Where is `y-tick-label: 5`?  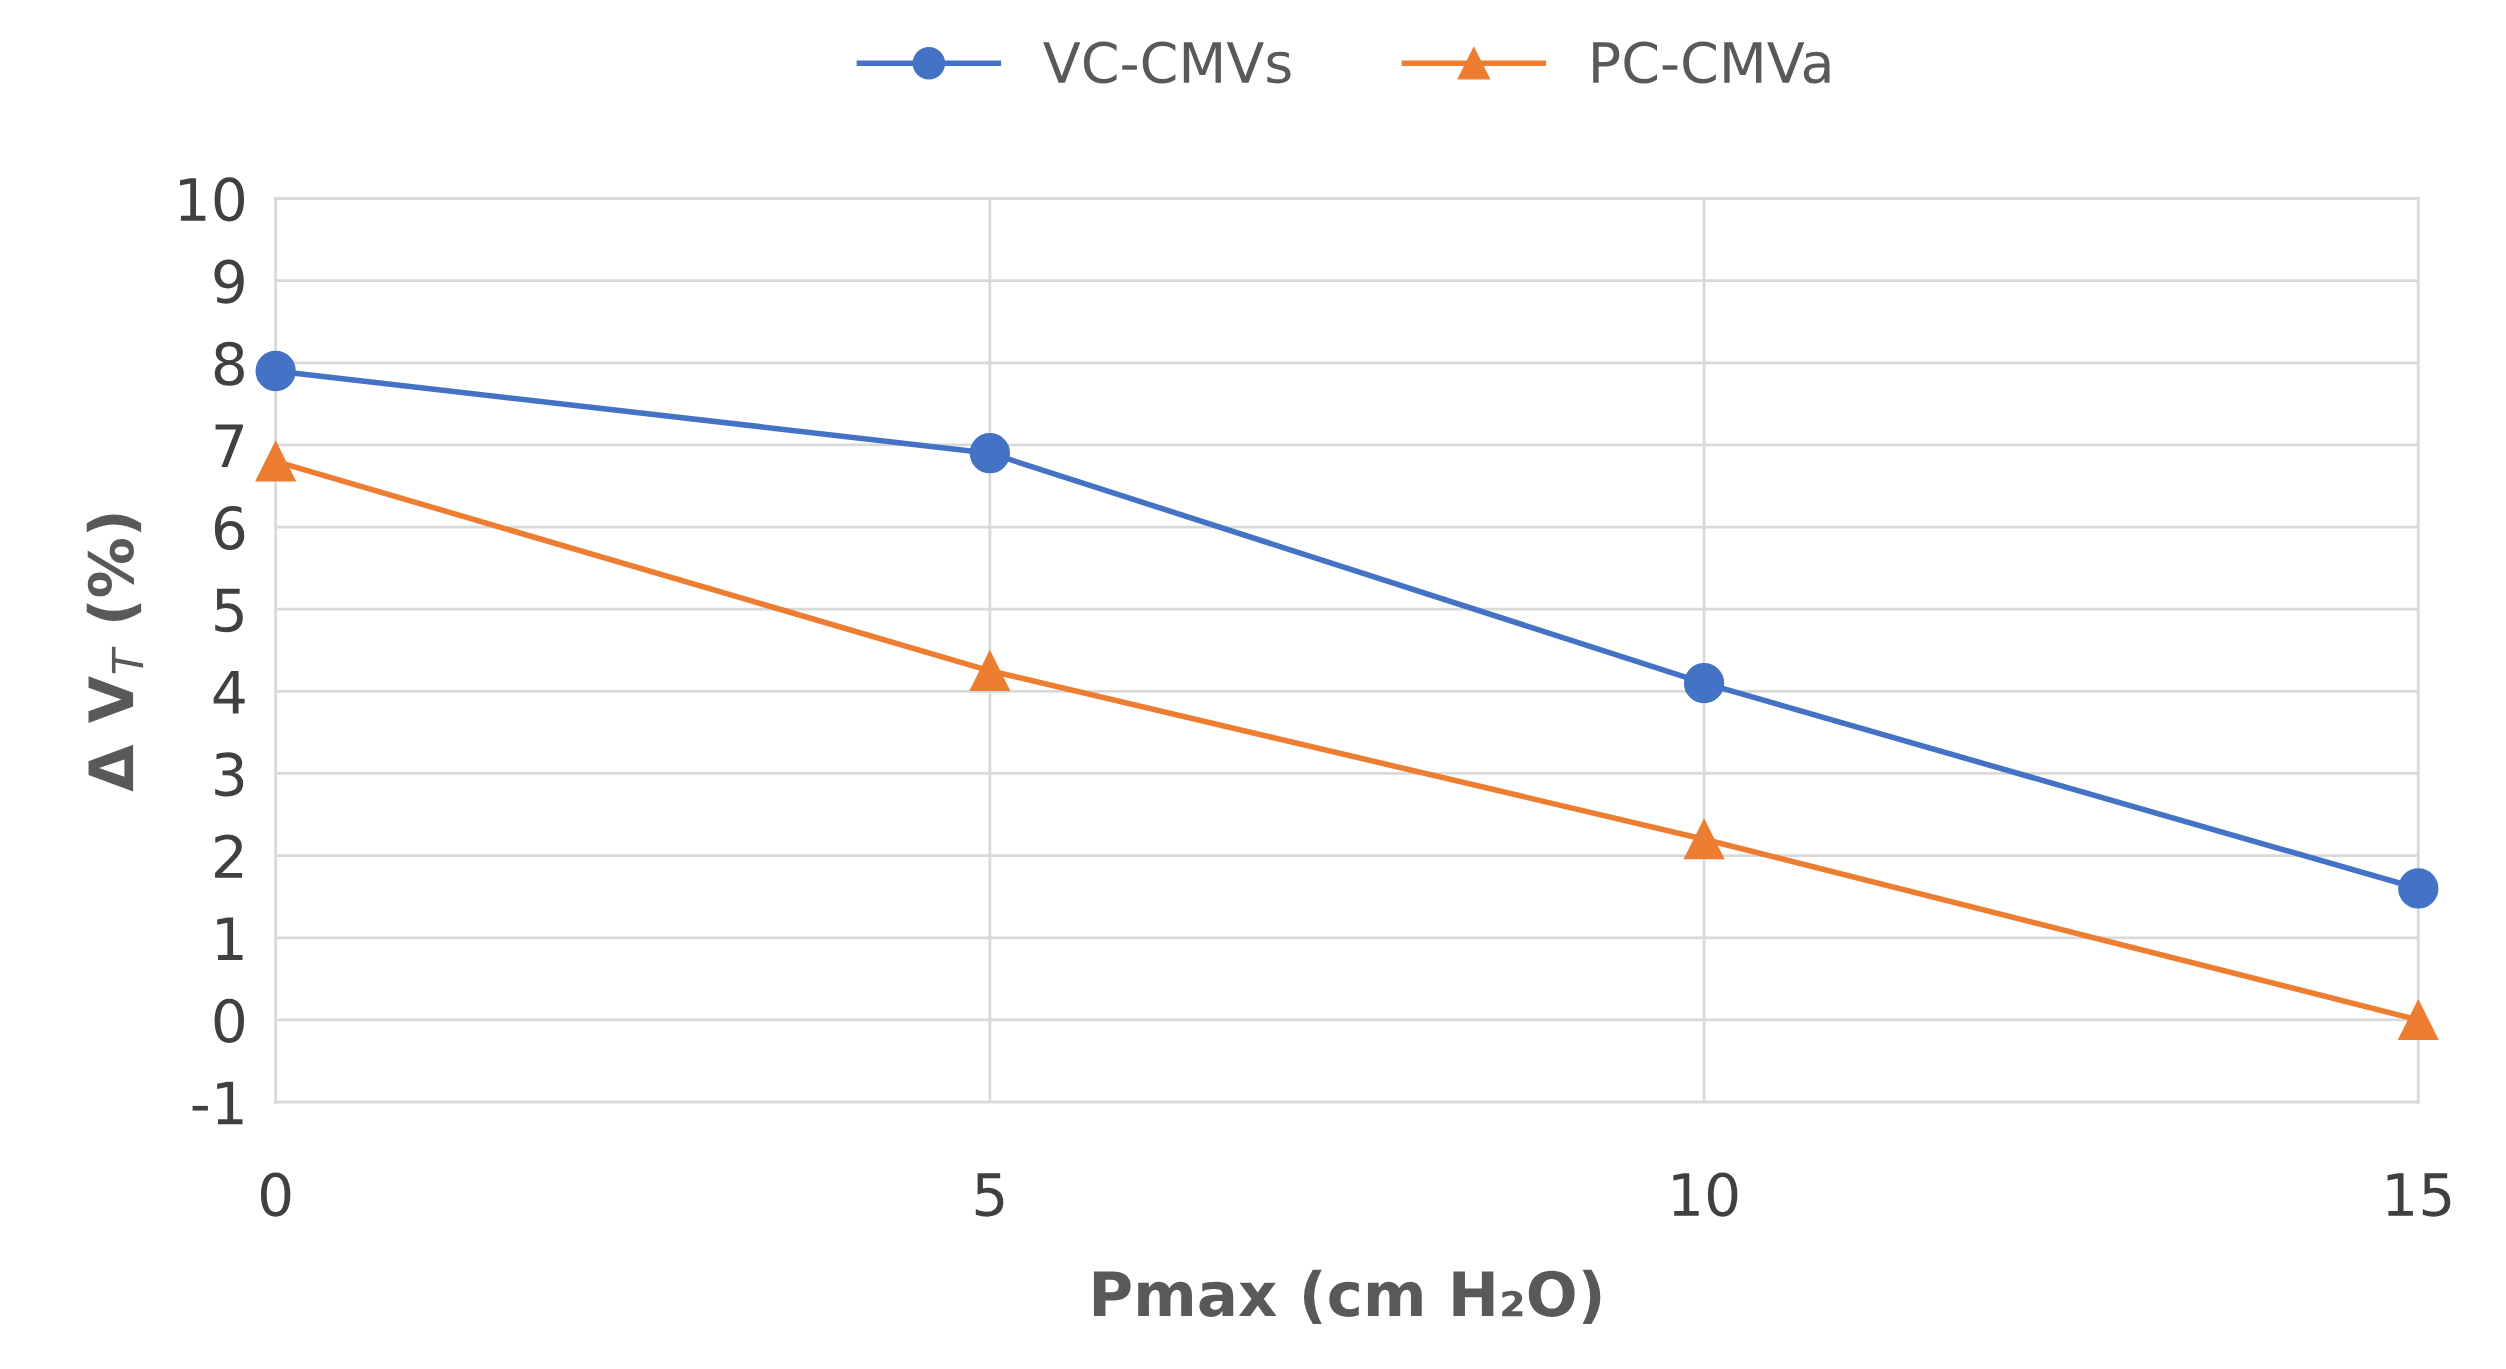
y-tick-label: 5 is located at coordinates (229, 610).